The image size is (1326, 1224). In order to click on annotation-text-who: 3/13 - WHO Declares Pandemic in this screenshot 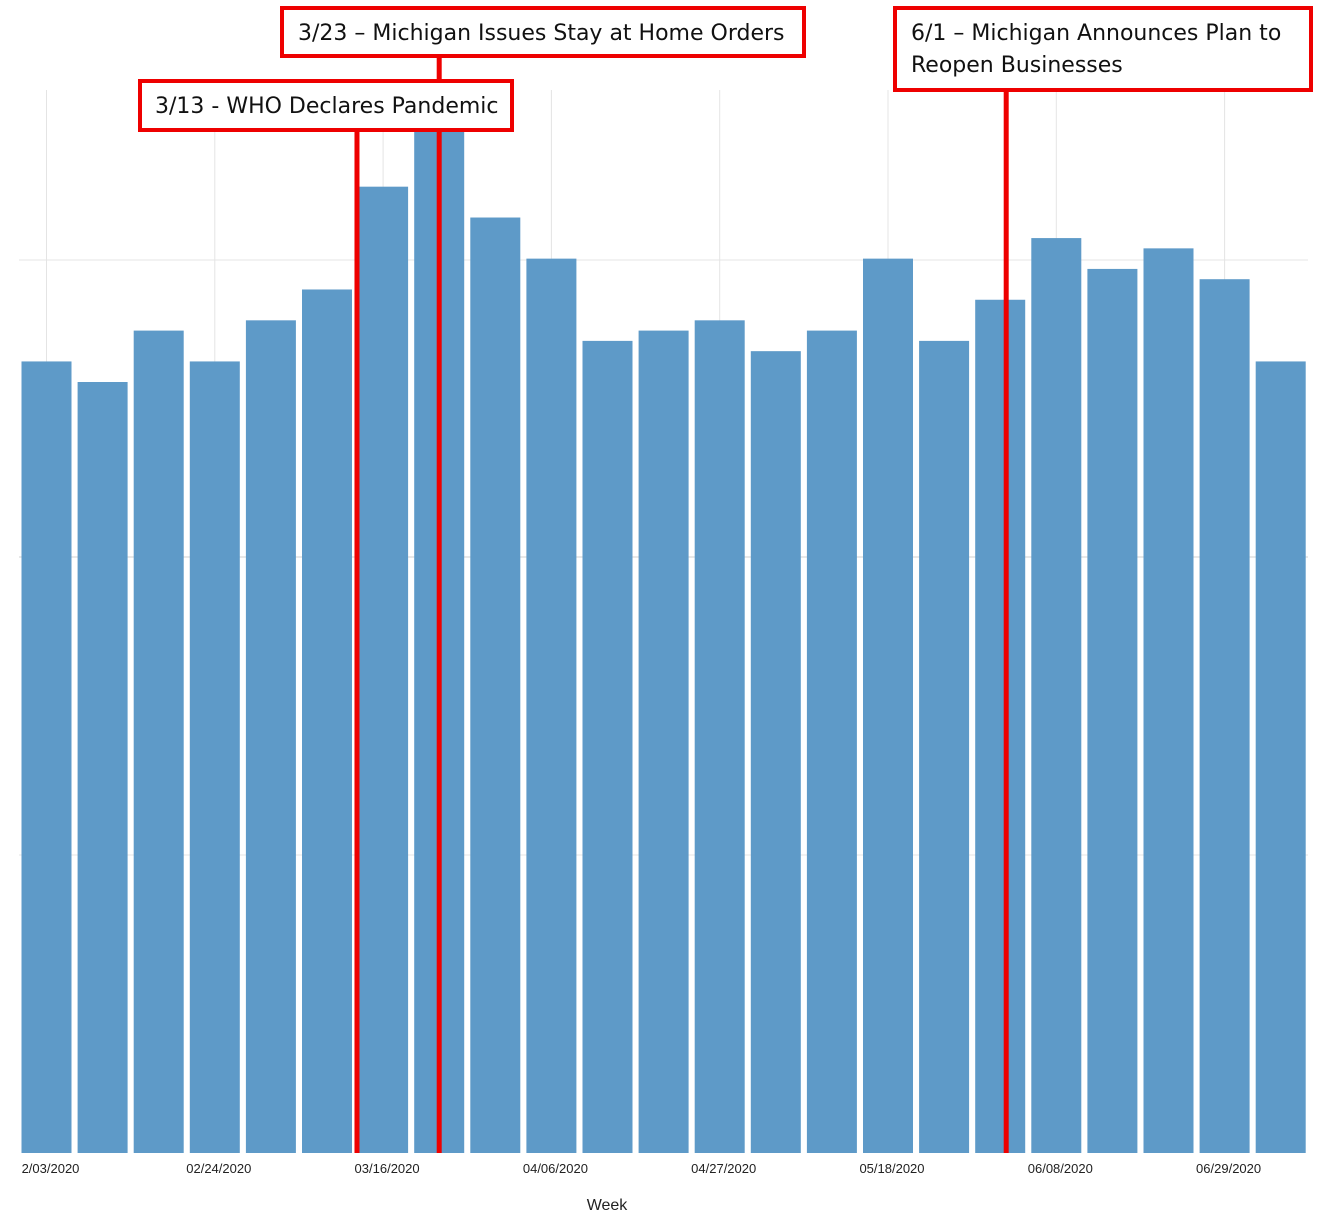, I will do `click(327, 106)`.